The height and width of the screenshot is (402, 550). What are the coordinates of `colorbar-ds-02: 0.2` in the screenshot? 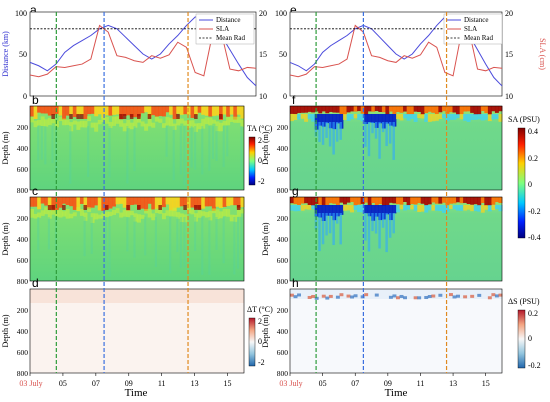 It's located at (533, 313).